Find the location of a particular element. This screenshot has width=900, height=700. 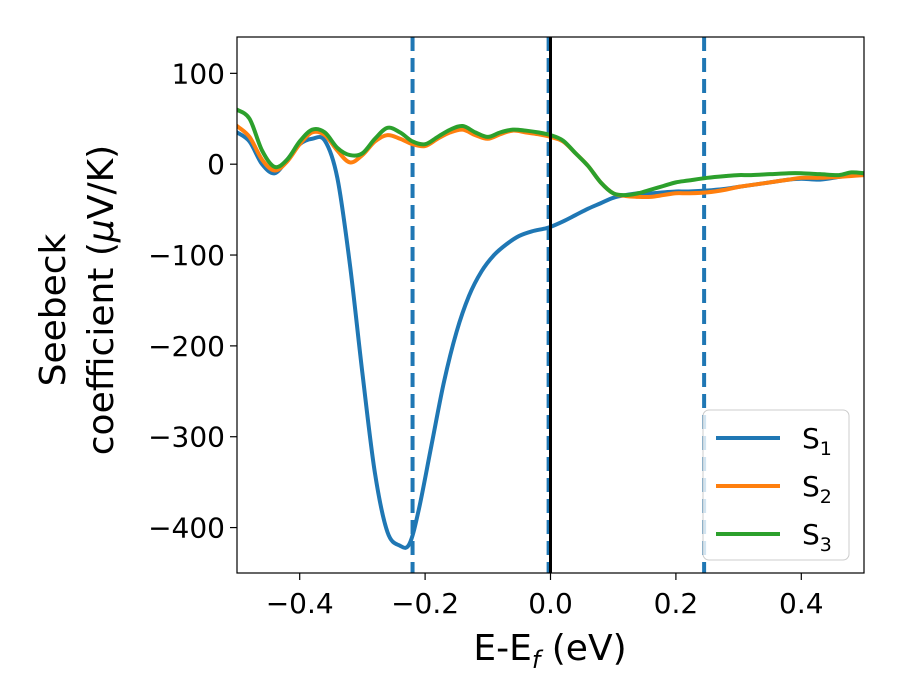

x-tick-label-3: 0.2 is located at coordinates (676, 603).